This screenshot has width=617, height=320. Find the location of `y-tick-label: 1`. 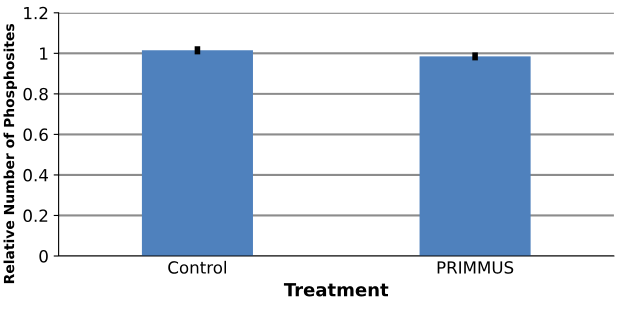

y-tick-label: 1 is located at coordinates (44, 54).